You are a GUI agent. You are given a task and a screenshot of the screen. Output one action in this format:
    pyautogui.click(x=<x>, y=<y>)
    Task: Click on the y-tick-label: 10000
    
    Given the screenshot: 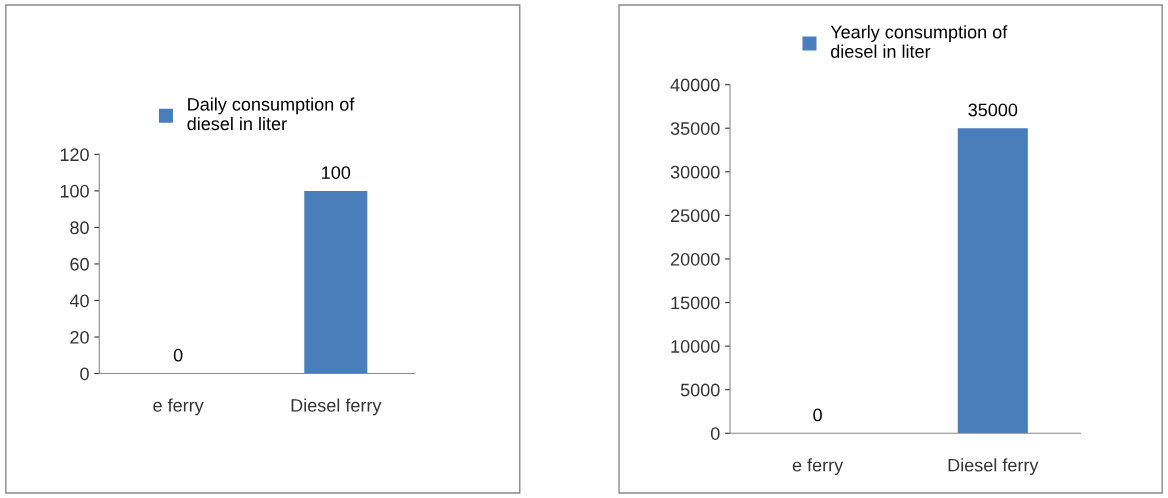 What is the action you would take?
    pyautogui.click(x=695, y=346)
    